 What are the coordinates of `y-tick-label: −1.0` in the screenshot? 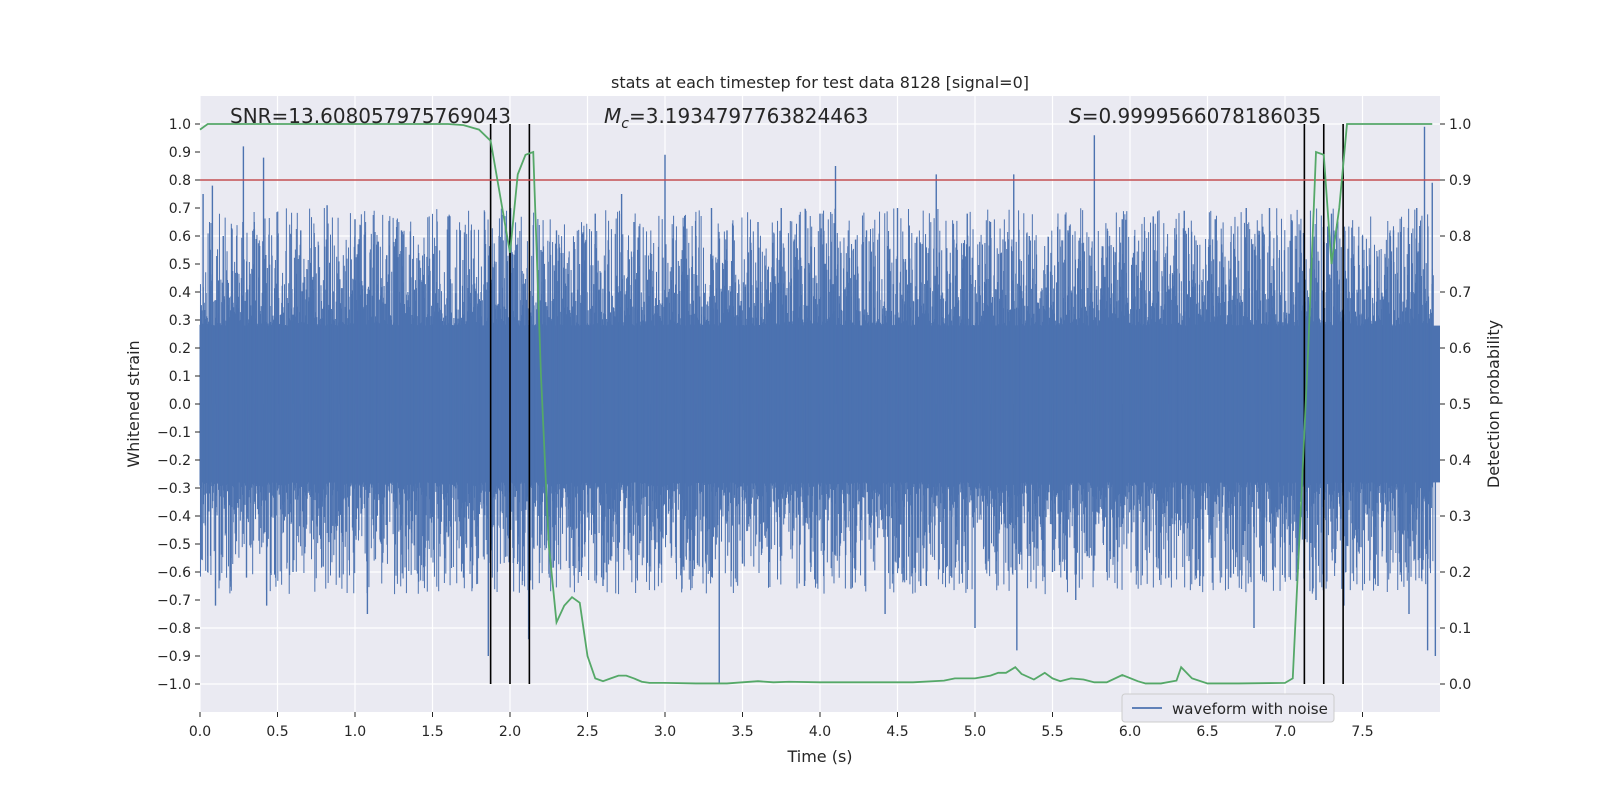 It's located at (174, 685).